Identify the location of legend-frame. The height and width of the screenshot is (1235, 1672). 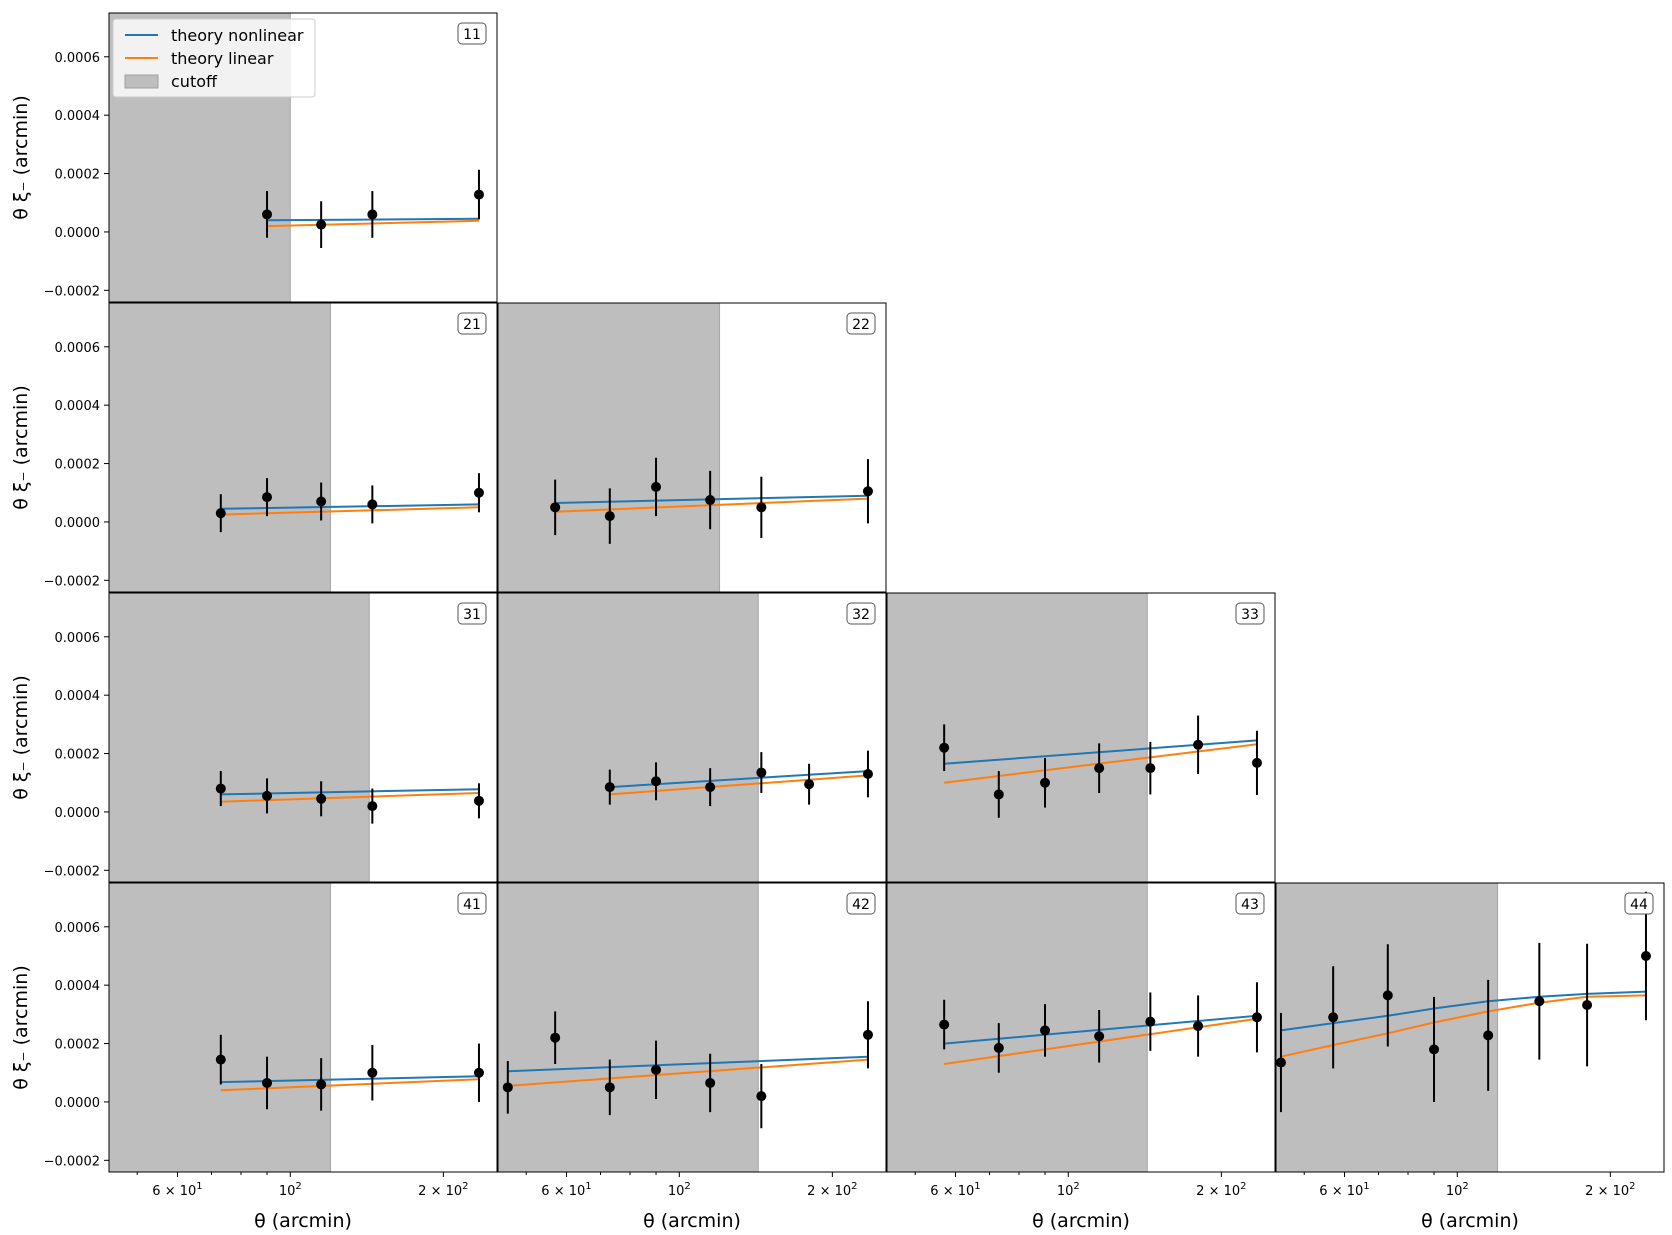
(214, 58).